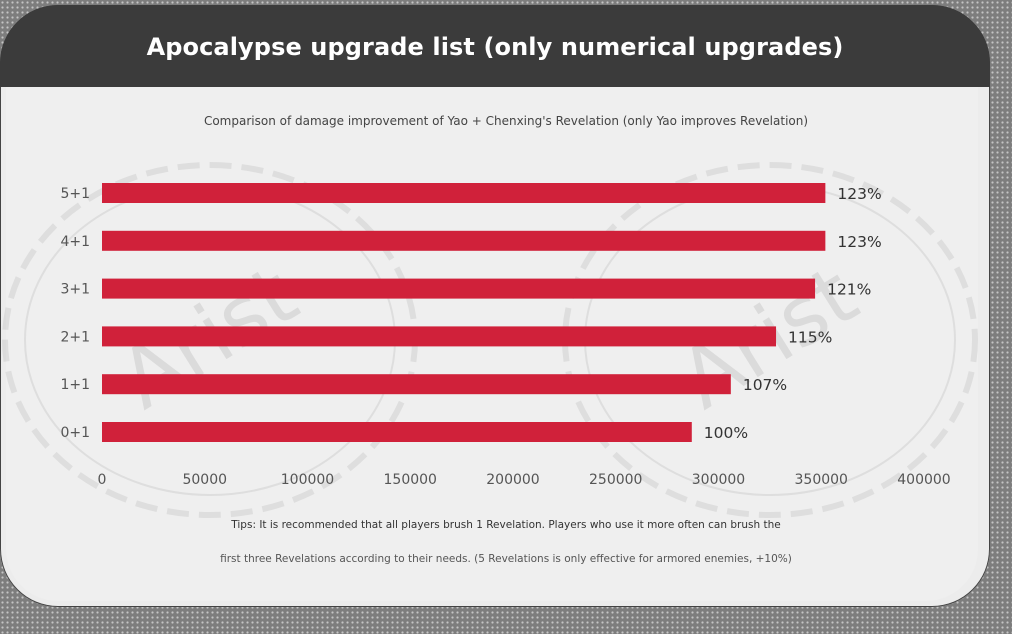 This screenshot has width=1012, height=634. What do you see at coordinates (307, 480) in the screenshot?
I see `x-tick-label: 100000` at bounding box center [307, 480].